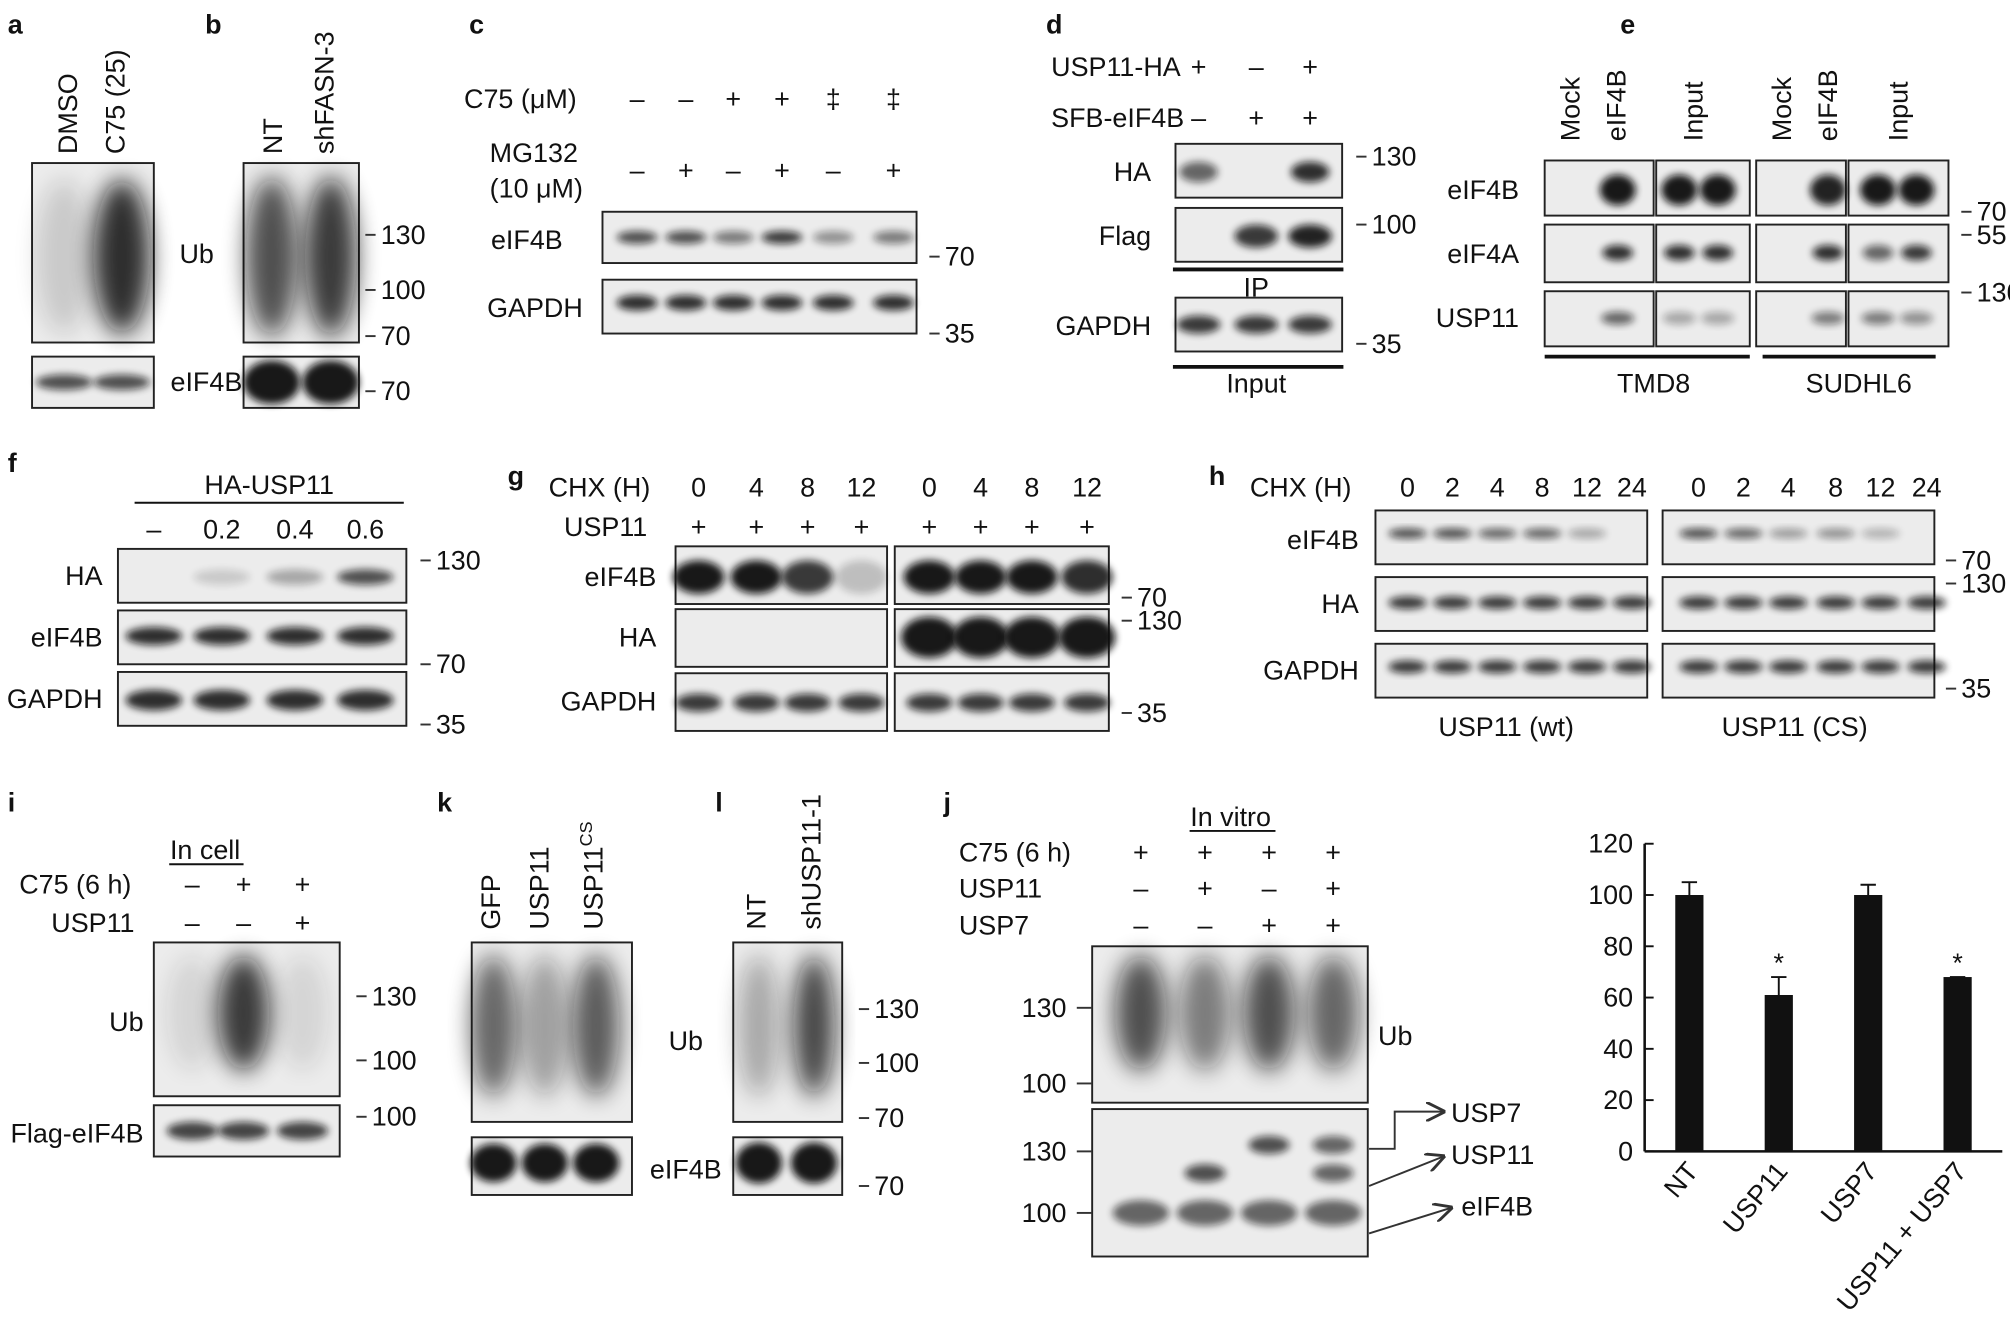 Image resolution: width=2010 pixels, height=1317 pixels. I want to click on label: 8, so click(1542, 487).